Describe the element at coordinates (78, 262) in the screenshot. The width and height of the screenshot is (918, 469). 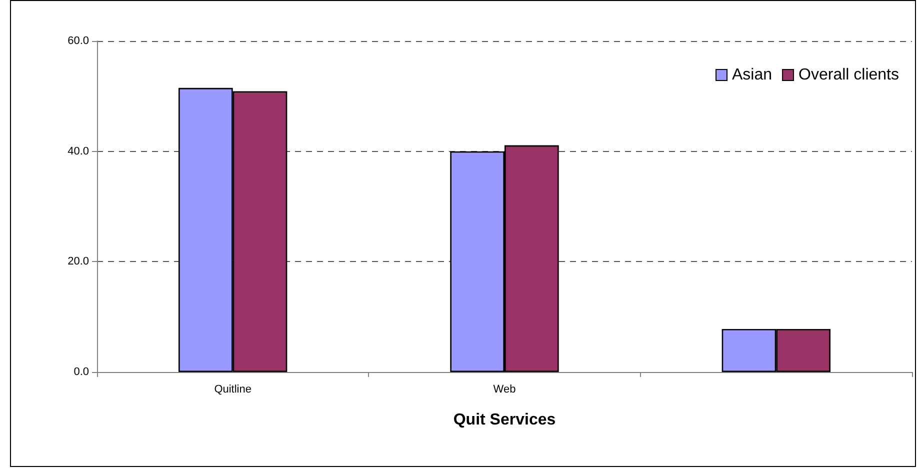
I see `y-tick-label: 20.0` at that location.